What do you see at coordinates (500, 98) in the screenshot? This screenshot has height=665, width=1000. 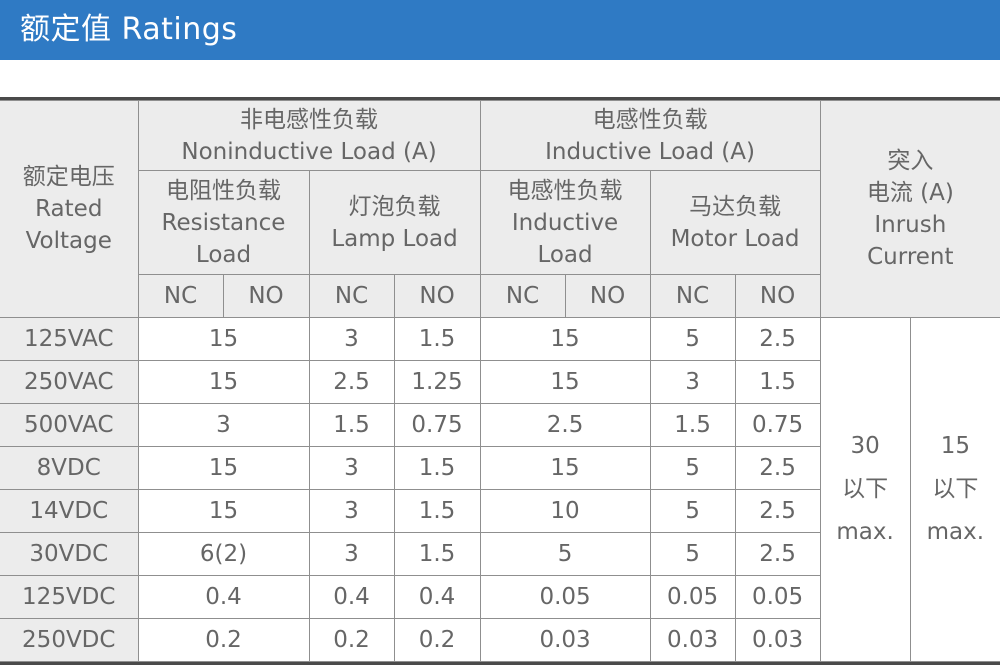 I see `table-top-rule` at bounding box center [500, 98].